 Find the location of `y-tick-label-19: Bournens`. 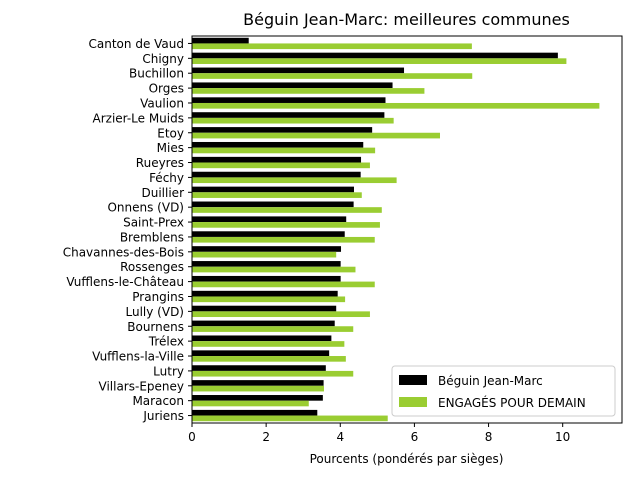

y-tick-label-19: Bournens is located at coordinates (155, 327).